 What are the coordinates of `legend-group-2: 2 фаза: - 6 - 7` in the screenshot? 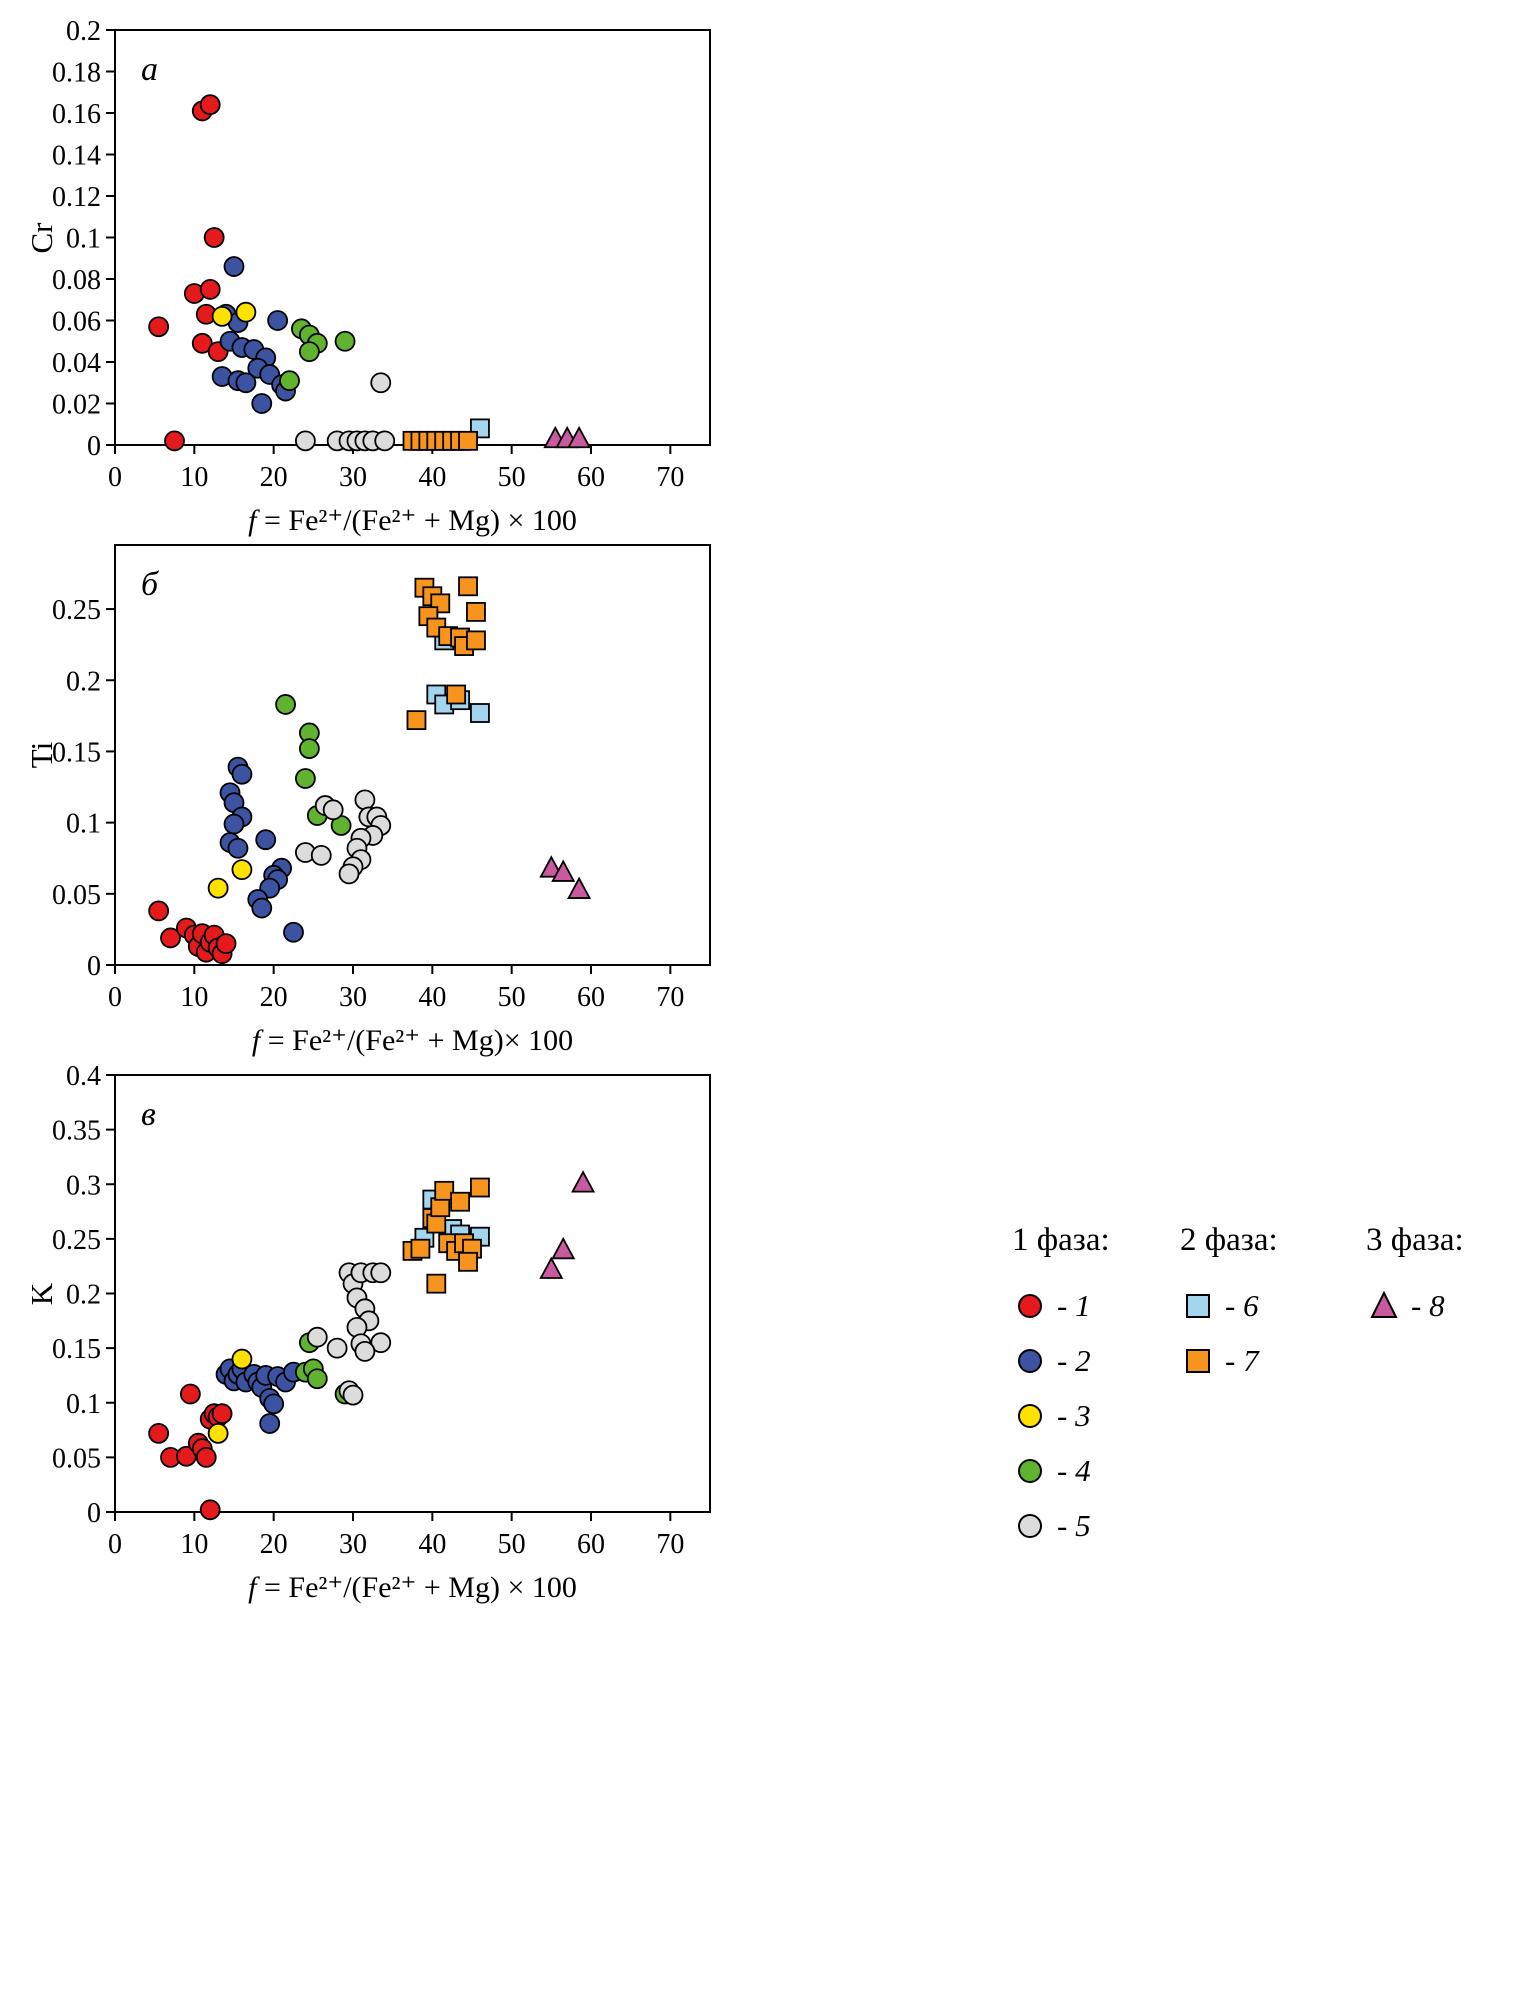 It's located at (1273, 1387).